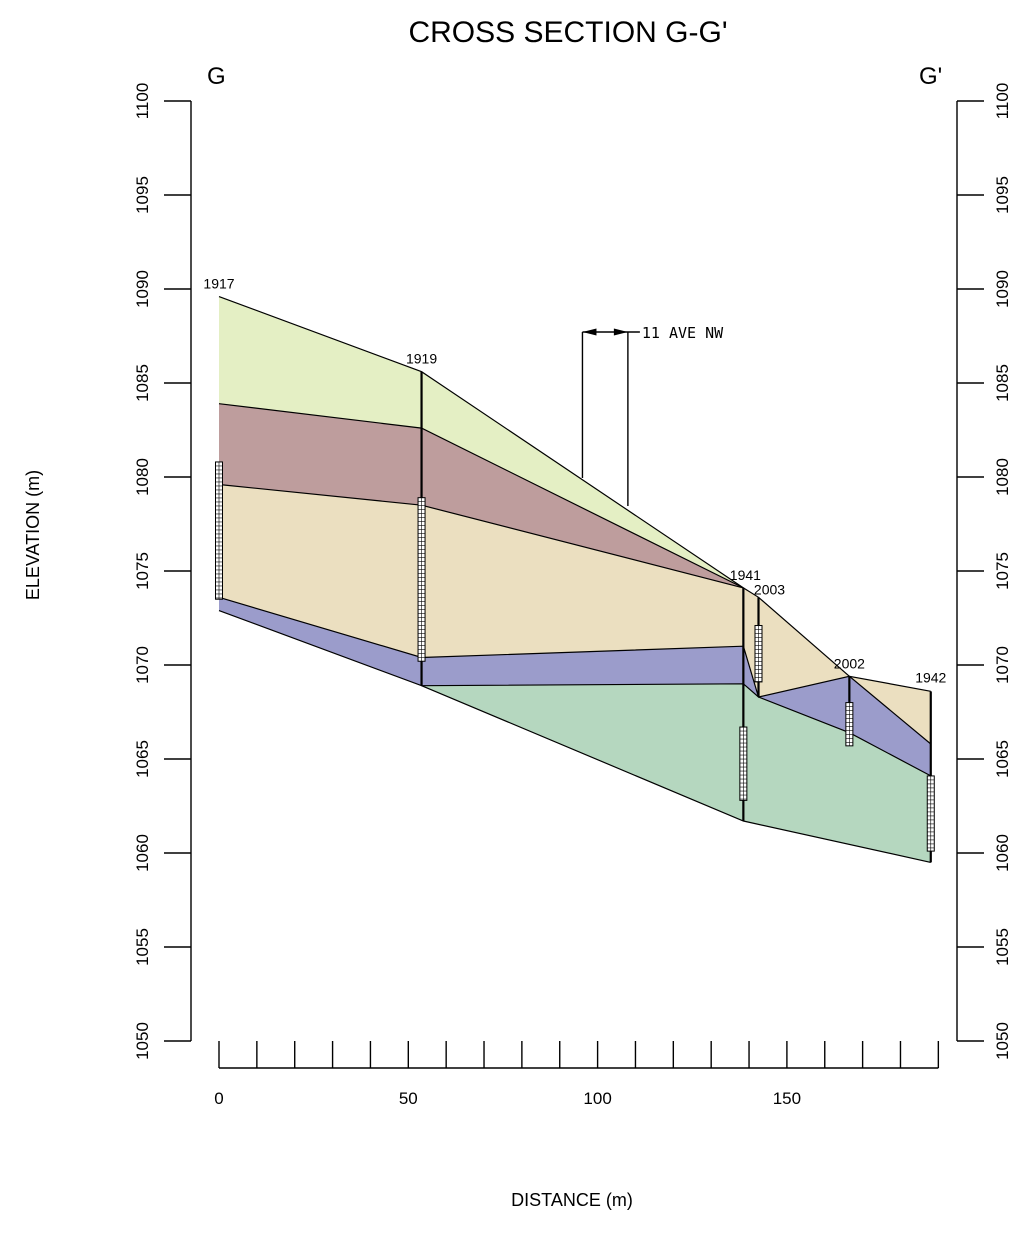  What do you see at coordinates (408, 1098) in the screenshot?
I see `x-tick-label: 50` at bounding box center [408, 1098].